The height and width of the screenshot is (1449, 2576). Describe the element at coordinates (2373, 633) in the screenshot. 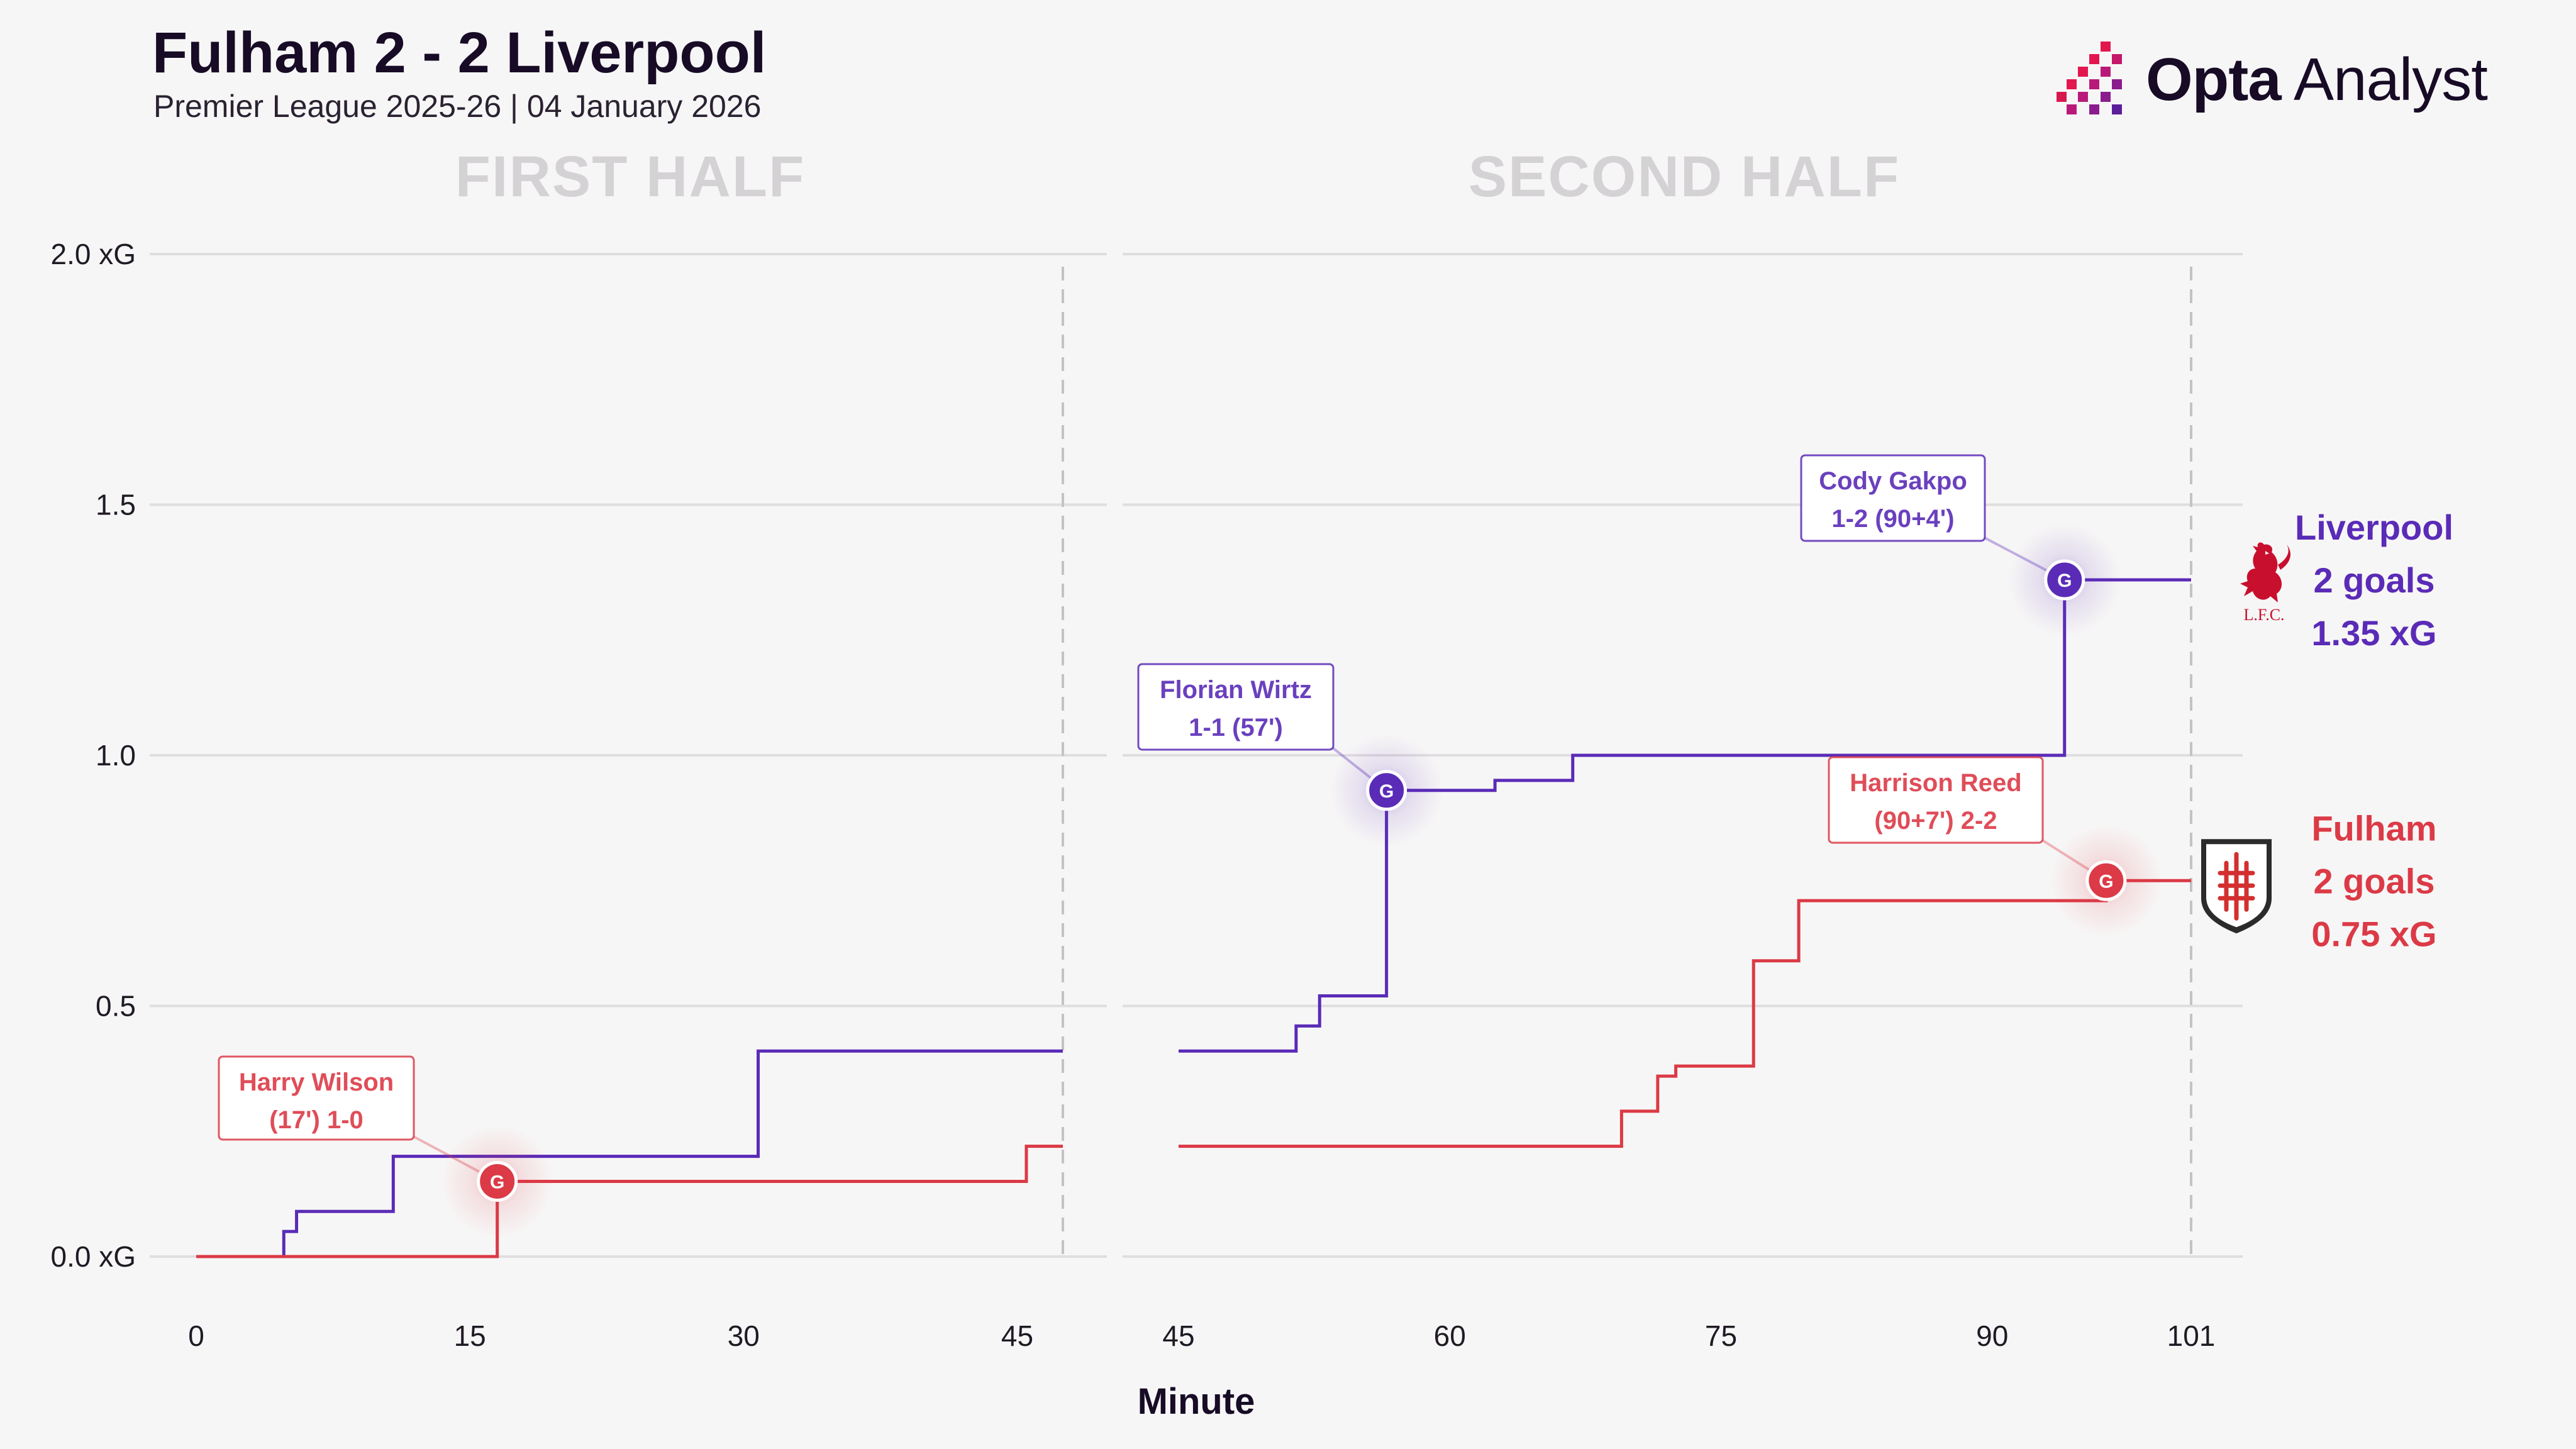

I see `team-summary-text: 1.35 xG` at that location.